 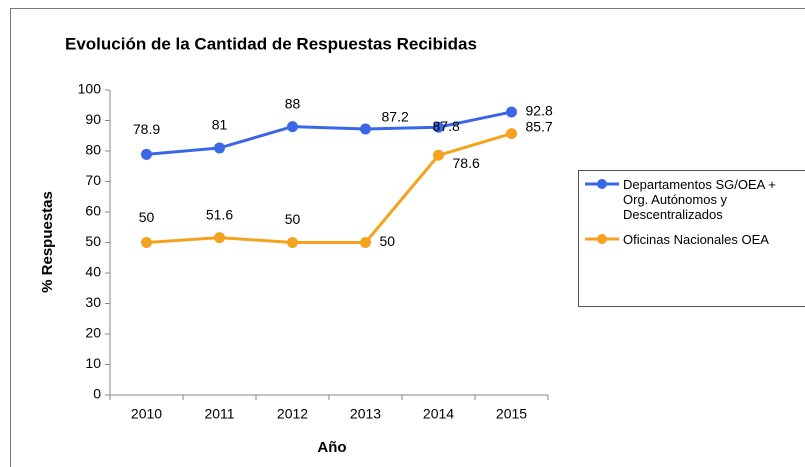 I want to click on x-tick-label: 2010, so click(x=146, y=414).